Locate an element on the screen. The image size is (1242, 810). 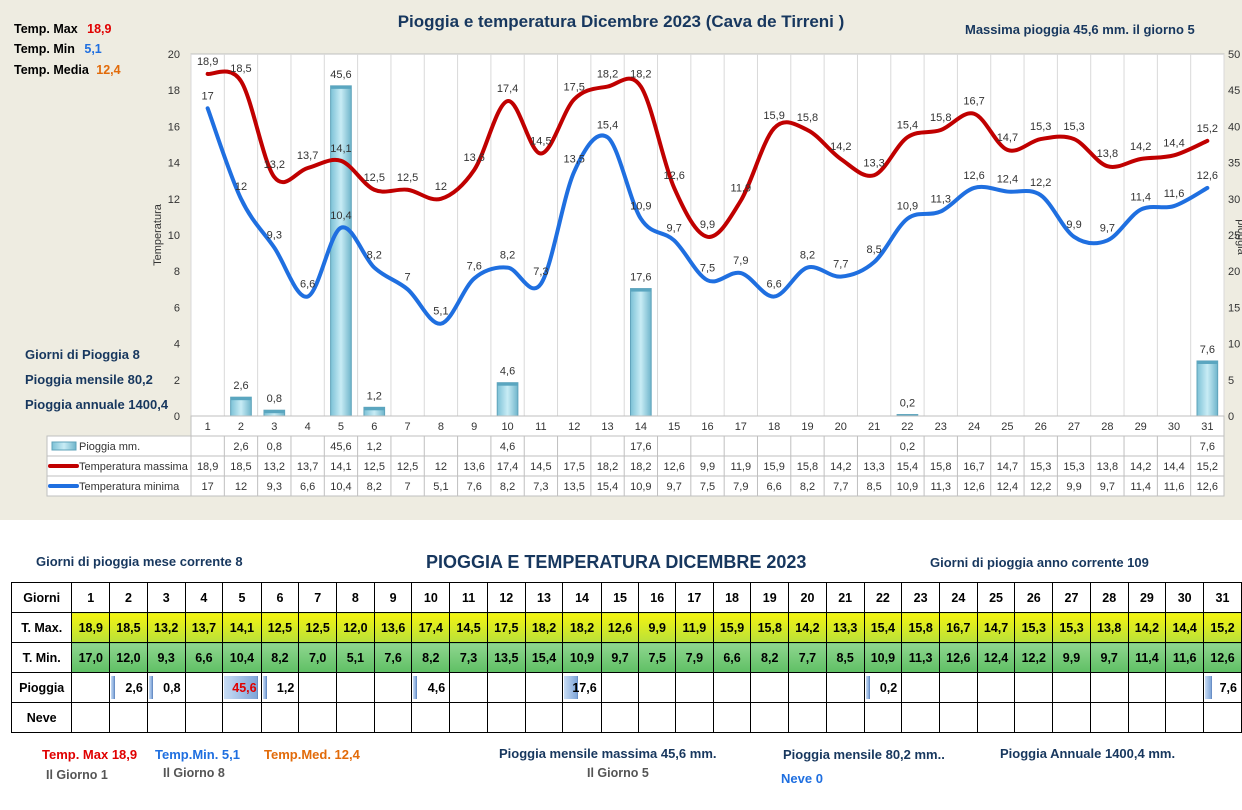
tmax-cell: 14,2 is located at coordinates (807, 627).